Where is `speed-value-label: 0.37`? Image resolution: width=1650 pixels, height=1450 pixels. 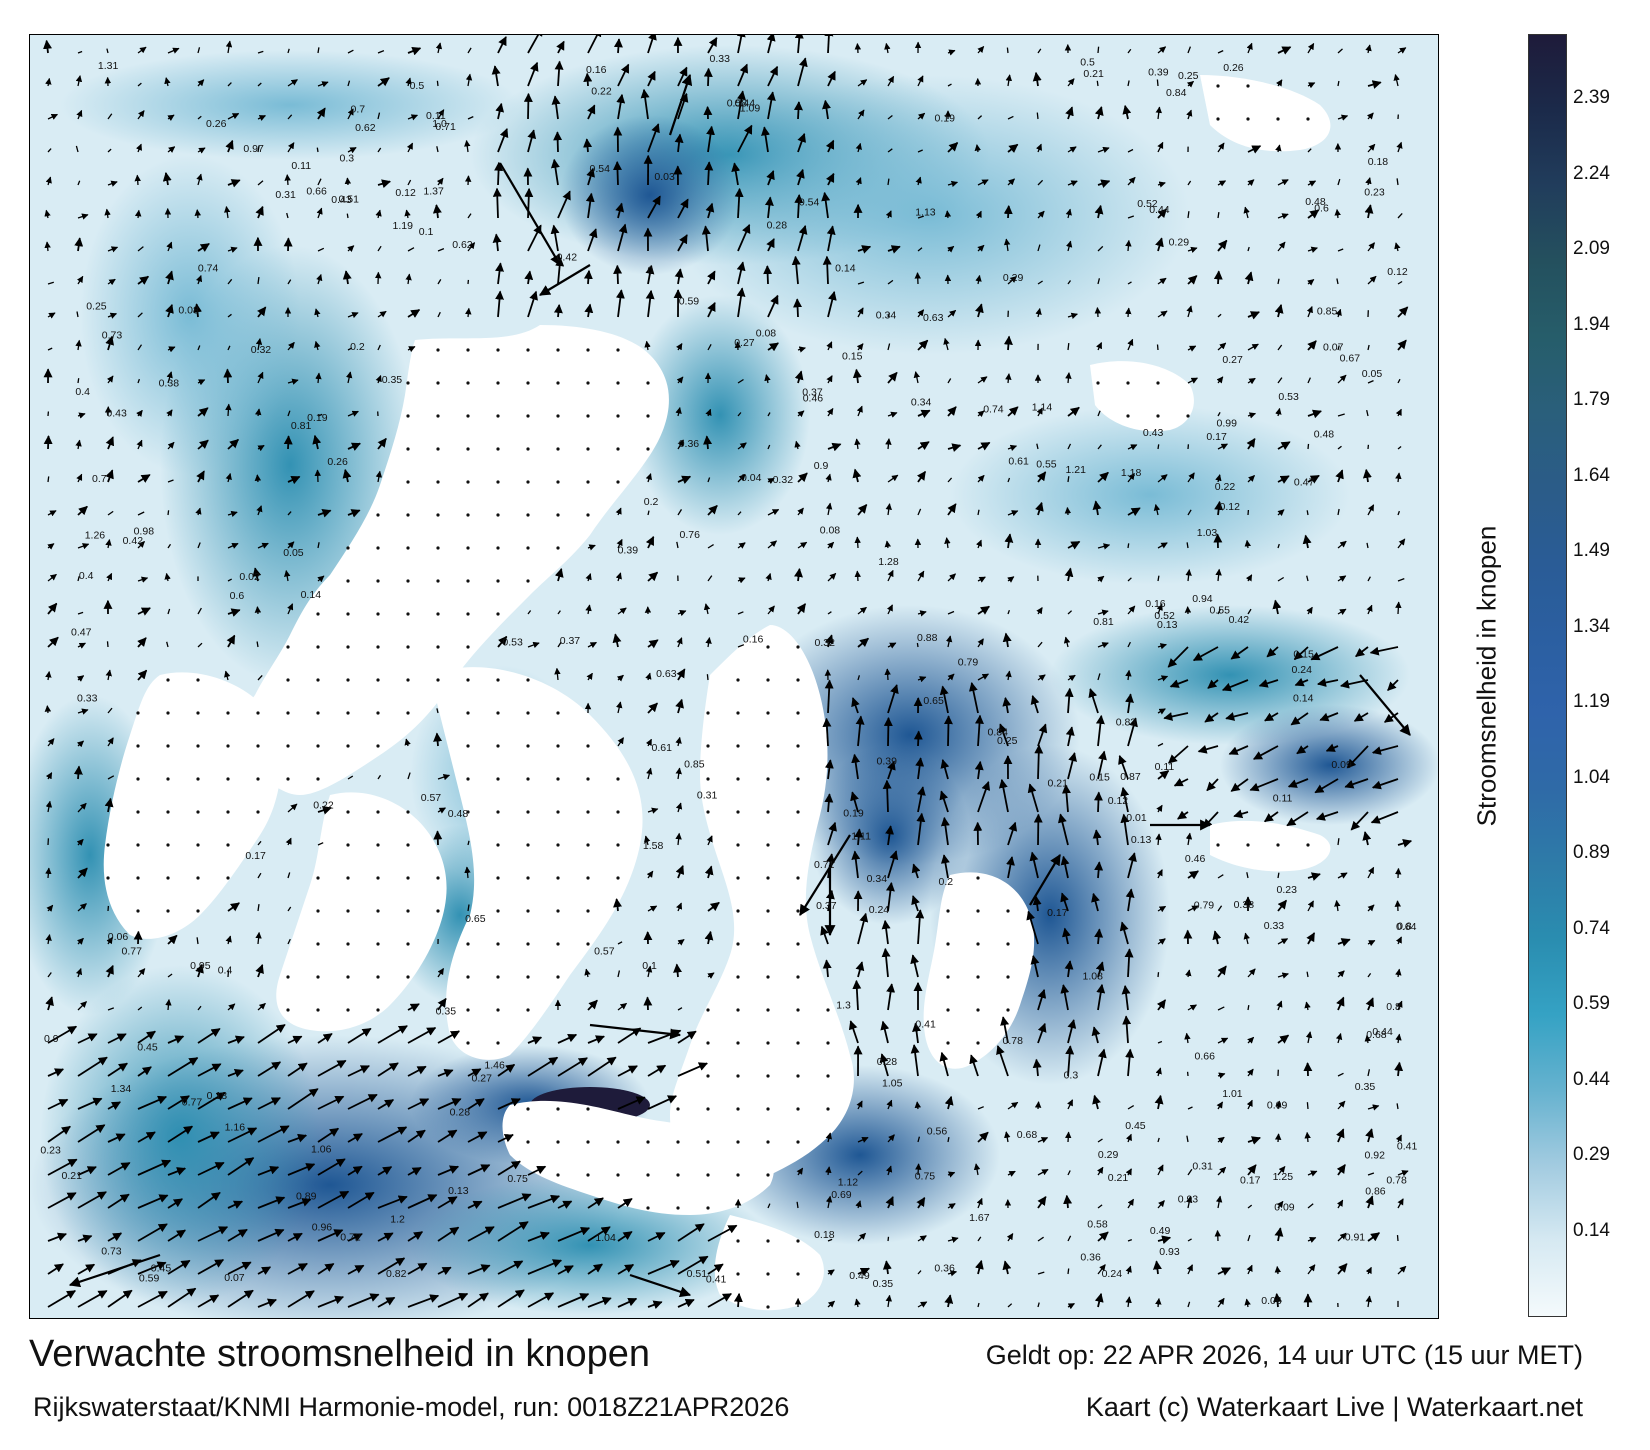 speed-value-label: 0.37 is located at coordinates (570, 641).